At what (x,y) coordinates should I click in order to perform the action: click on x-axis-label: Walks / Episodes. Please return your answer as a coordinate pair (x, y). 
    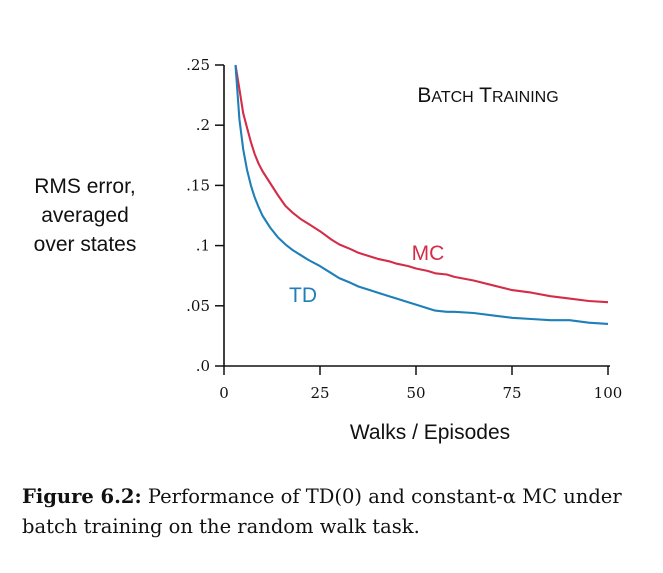
    Looking at the image, I should click on (430, 432).